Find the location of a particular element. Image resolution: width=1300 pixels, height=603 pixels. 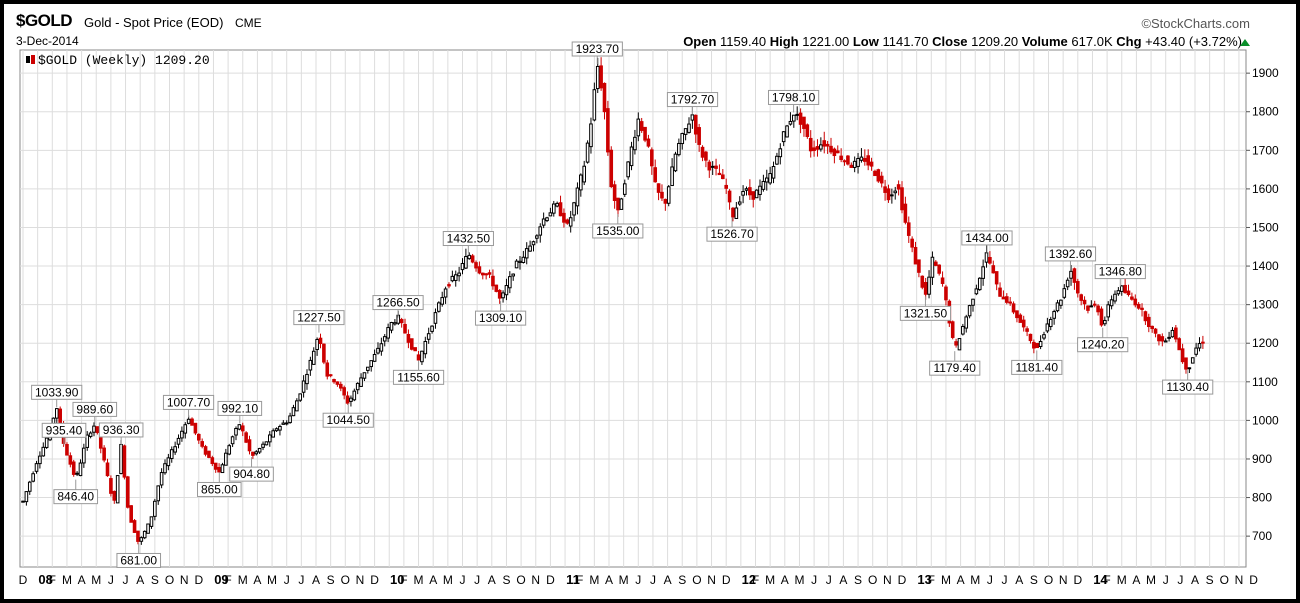

brand-logo: ©StockCharts.com is located at coordinates (1195, 23).